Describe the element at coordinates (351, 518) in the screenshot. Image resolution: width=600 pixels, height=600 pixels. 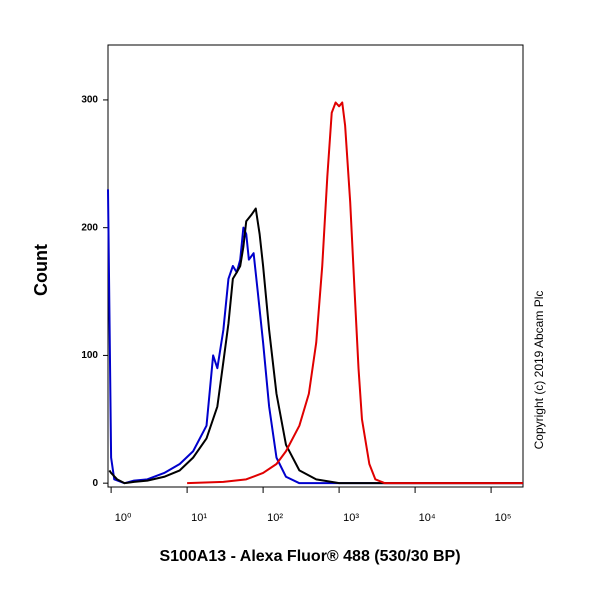
I see `x-tick-label: 10³` at that location.